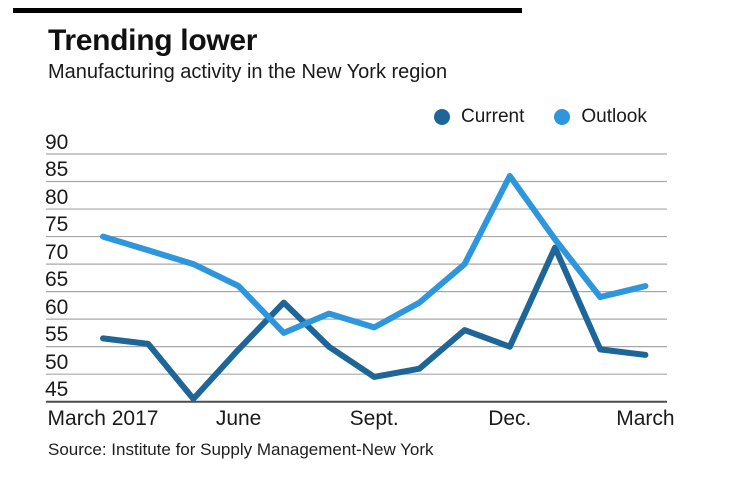 The width and height of the screenshot is (740, 482). I want to click on top-rule, so click(267, 10).